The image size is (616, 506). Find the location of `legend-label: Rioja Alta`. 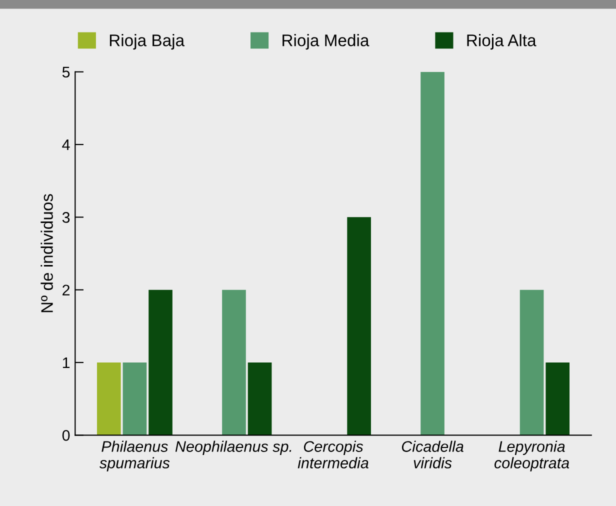

legend-label: Rioja Alta is located at coordinates (501, 42).